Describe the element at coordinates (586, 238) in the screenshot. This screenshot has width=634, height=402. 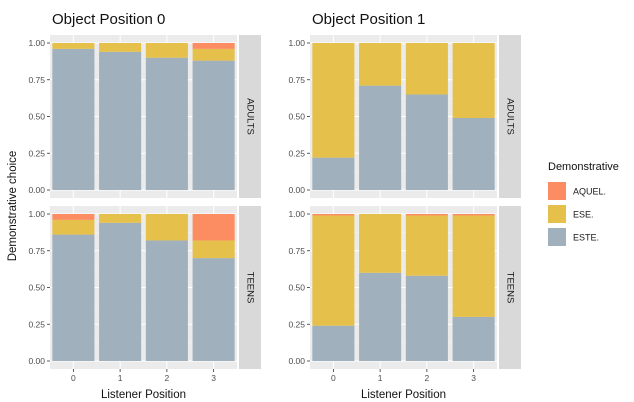
I see `legend-label-este: ESTE.` at that location.